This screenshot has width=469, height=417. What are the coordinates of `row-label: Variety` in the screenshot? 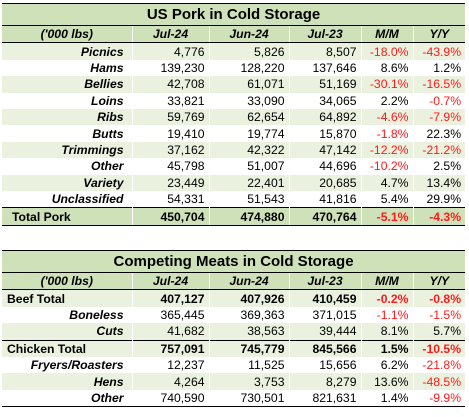 It's located at (67, 182).